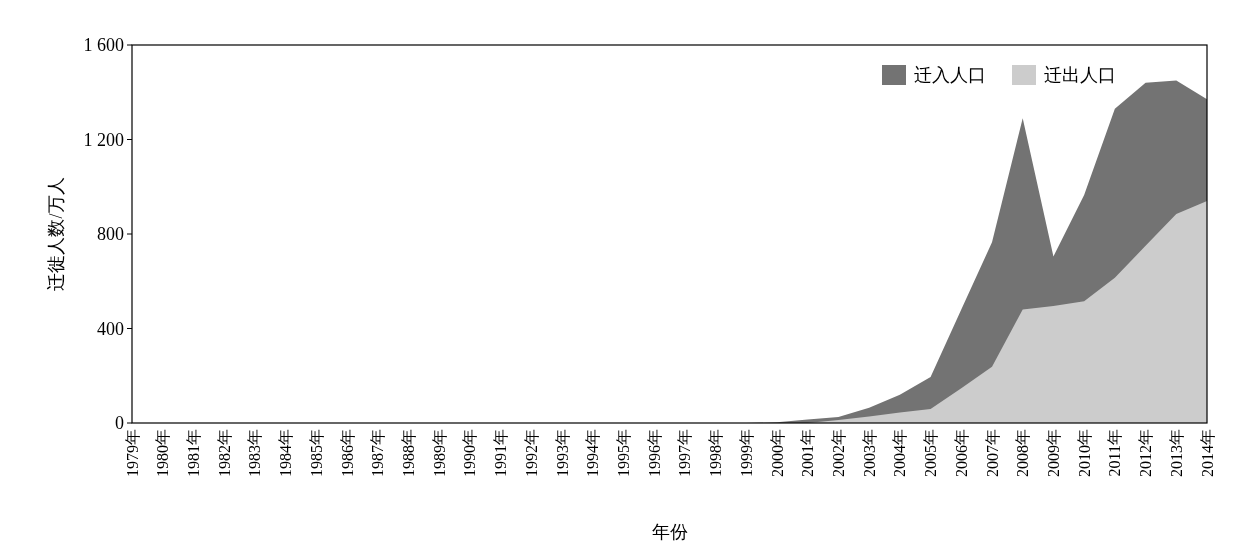 The height and width of the screenshot is (560, 1250). Describe the element at coordinates (1115, 453) in the screenshot. I see `x-tick-label: 2011年` at that location.